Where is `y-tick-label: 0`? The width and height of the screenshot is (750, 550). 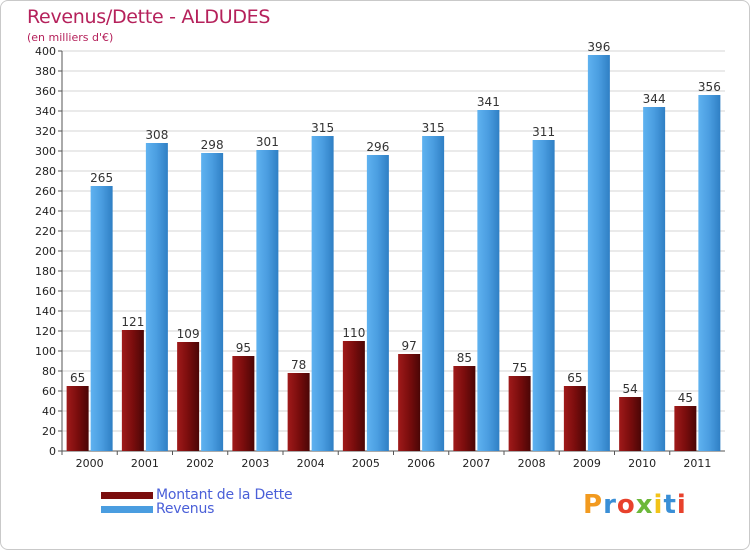
y-tick-label: 0 is located at coordinates (52, 451).